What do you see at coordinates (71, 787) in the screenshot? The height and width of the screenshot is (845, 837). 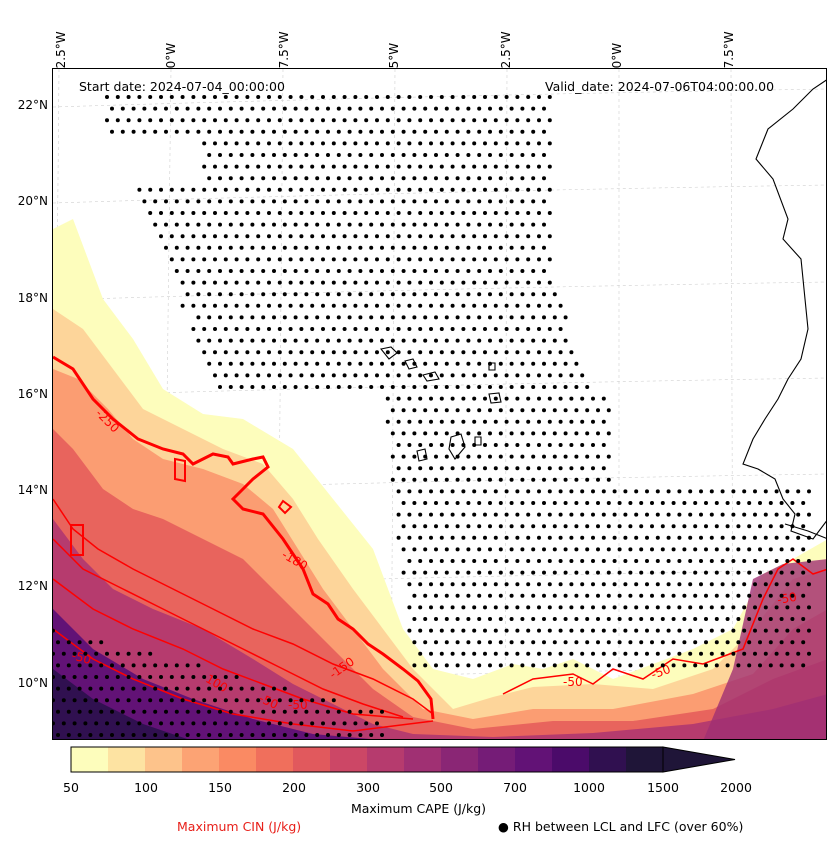 I see `colorbar-tick-label: 50` at bounding box center [71, 787].